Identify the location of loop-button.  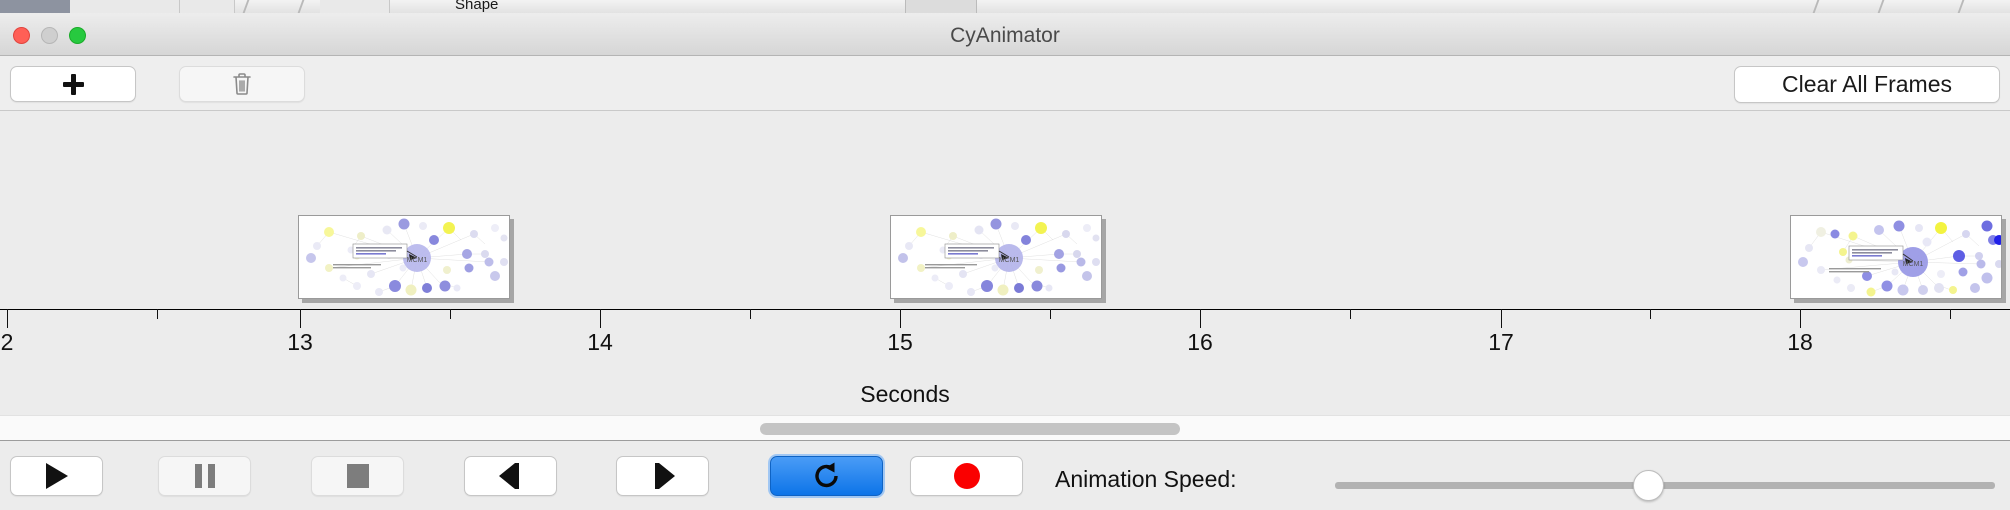
(826, 476).